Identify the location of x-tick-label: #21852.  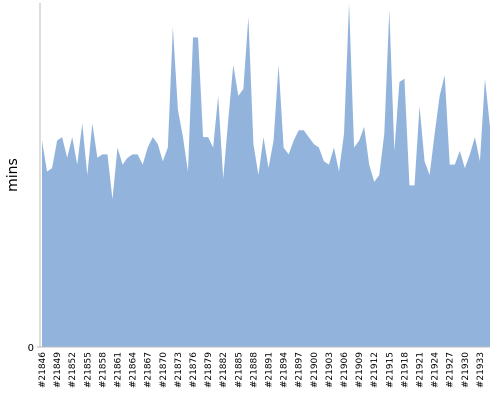
(73, 370).